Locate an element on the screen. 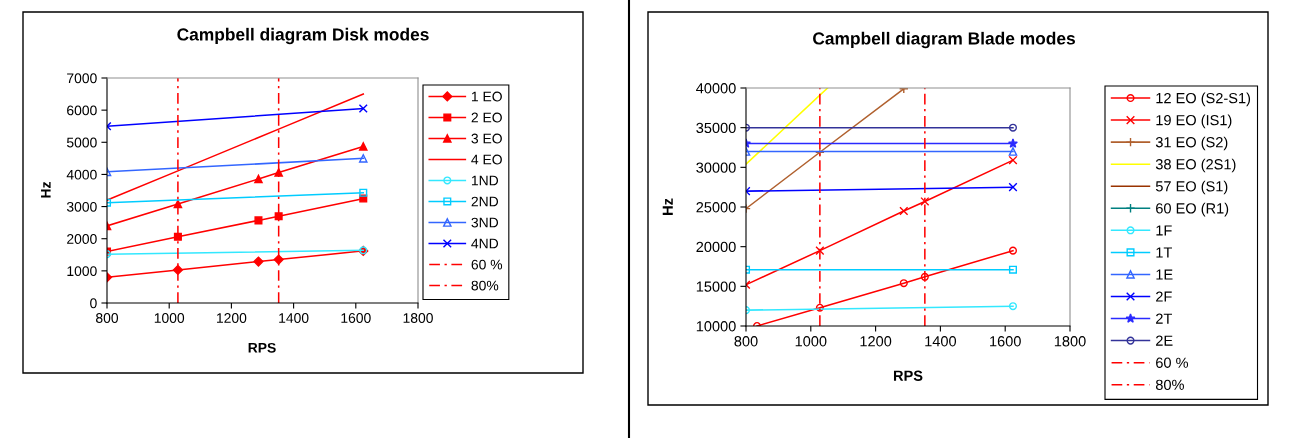 This screenshot has height=438, width=1289. legend-label: 1E is located at coordinates (1164, 274).